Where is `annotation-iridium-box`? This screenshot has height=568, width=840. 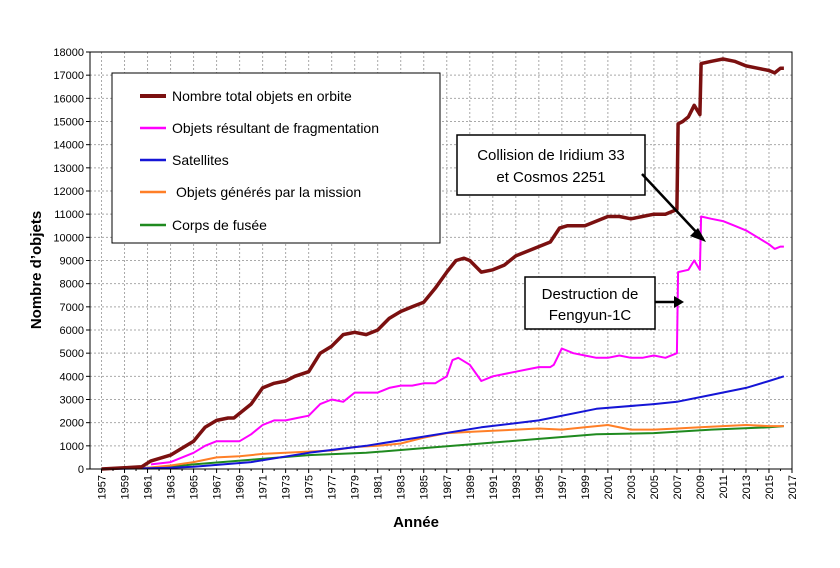
annotation-iridium-box is located at coordinates (551, 165).